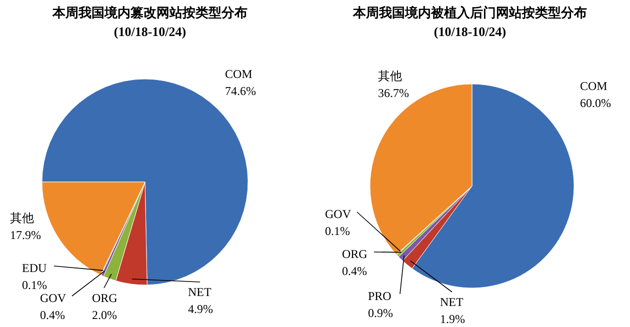 This screenshot has height=327, width=630. Describe the element at coordinates (240, 91) in the screenshot. I see `data-label: 74.6%` at that location.